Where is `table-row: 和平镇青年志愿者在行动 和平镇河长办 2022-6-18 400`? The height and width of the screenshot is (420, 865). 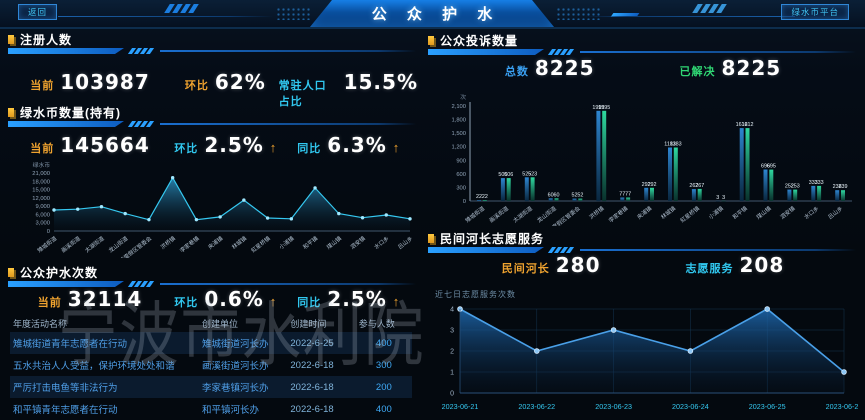
table-row: 和平镇青年志愿者在行动 和平镇河长办 2022-6-18 400 is located at coordinates (211, 409).